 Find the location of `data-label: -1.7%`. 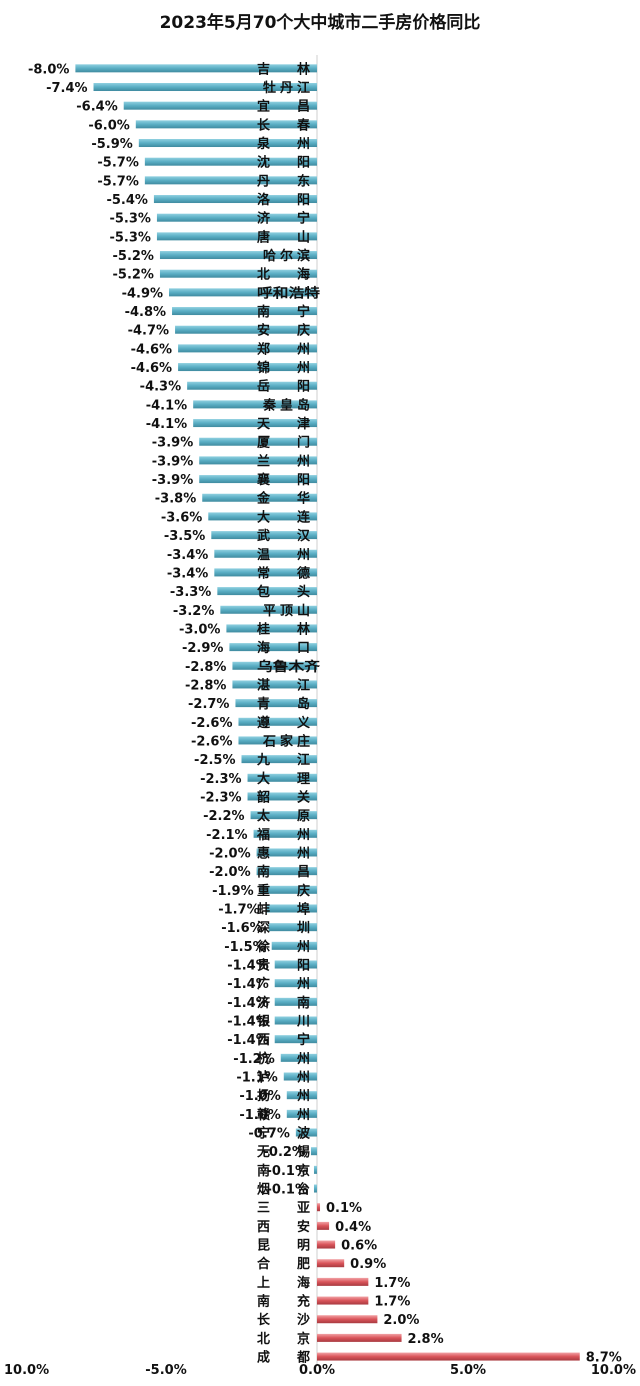

data-label: -1.7% is located at coordinates (238, 909).